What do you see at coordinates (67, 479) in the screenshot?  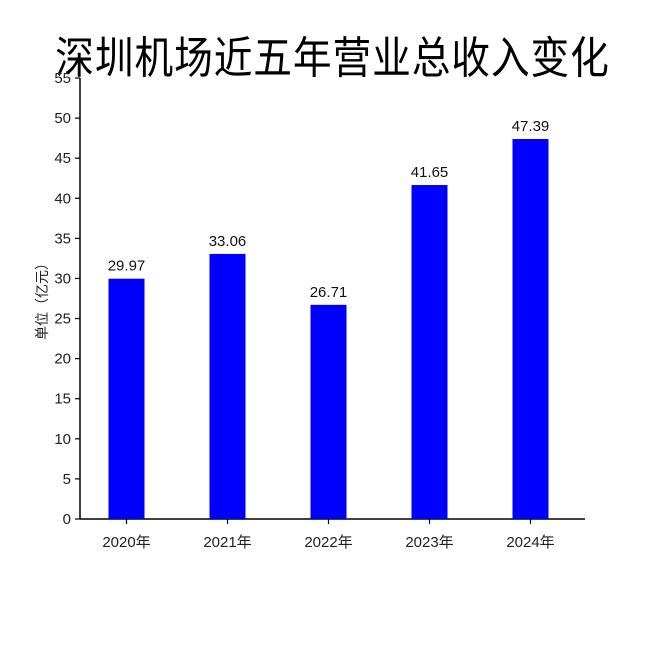 I see `y-tick-label: 5` at bounding box center [67, 479].